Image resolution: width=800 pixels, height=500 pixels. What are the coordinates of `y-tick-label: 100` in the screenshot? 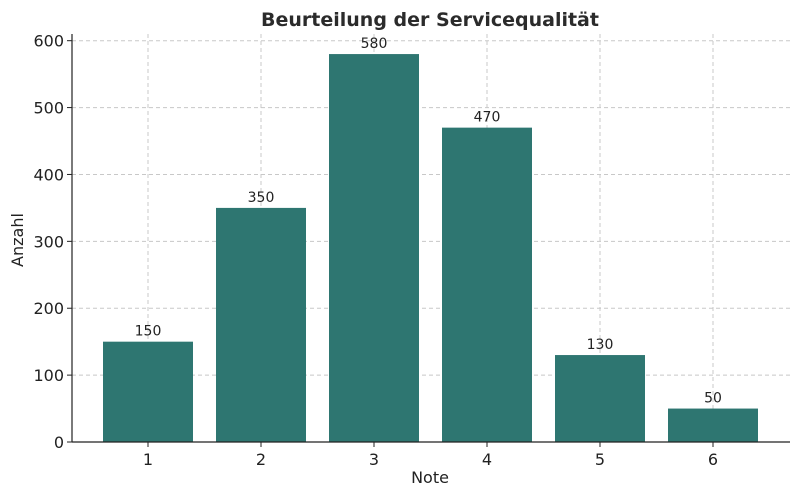 It's located at (48, 375).